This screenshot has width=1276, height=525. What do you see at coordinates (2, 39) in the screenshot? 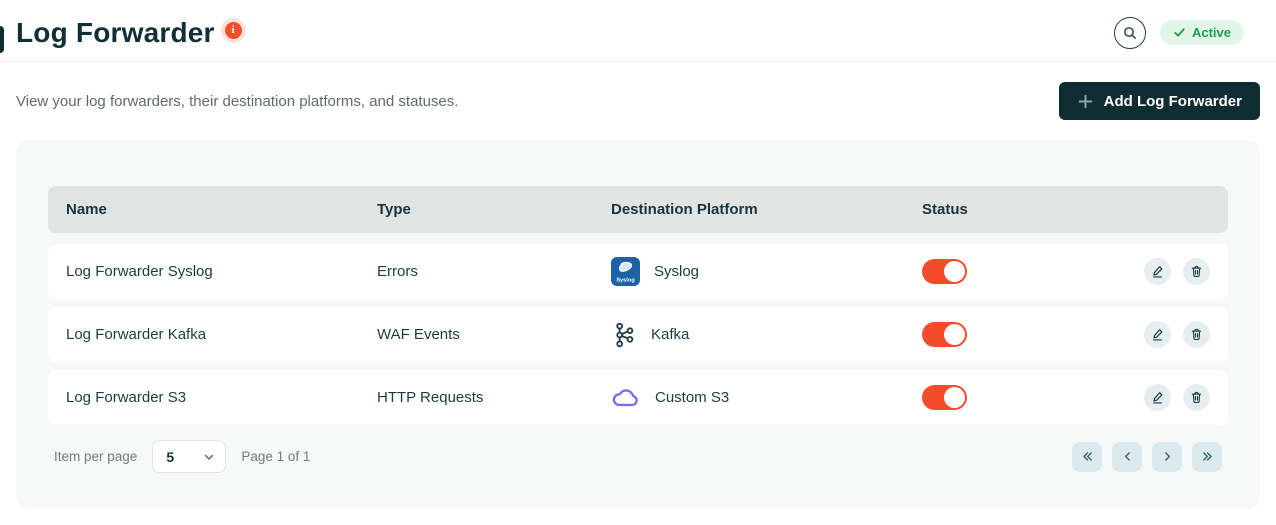
I see `offscreen-element-sliver` at bounding box center [2, 39].